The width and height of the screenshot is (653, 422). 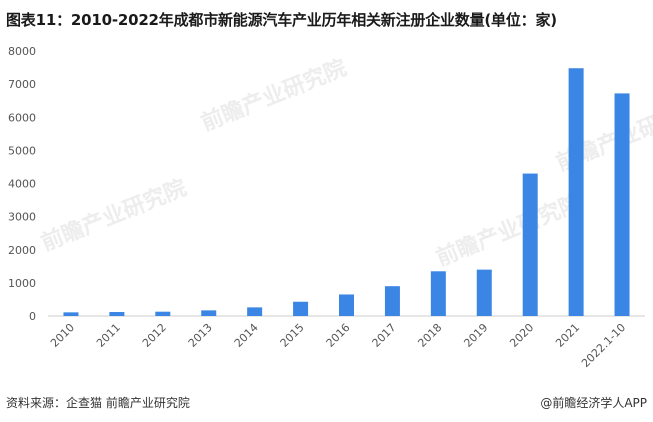 What do you see at coordinates (346, 305) in the screenshot?
I see `bar-2016` at bounding box center [346, 305].